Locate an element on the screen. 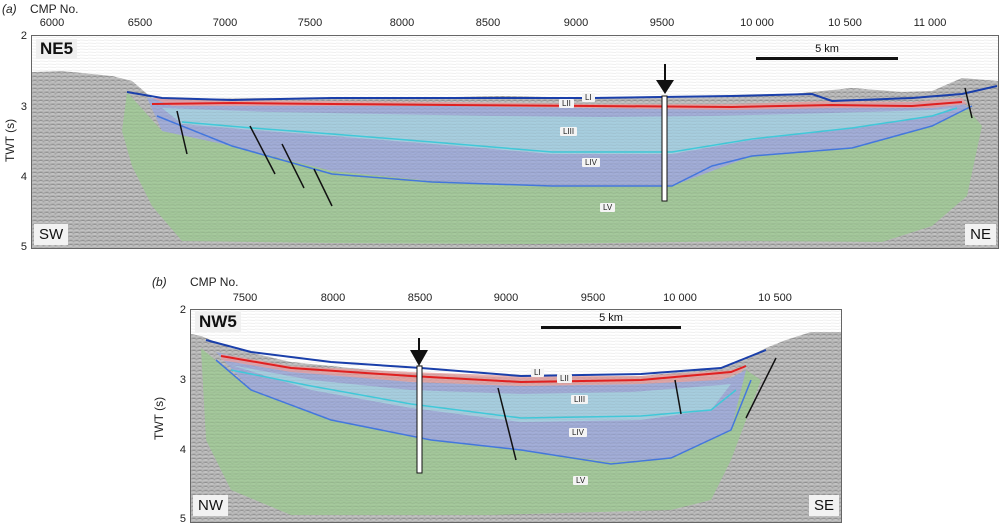 The height and width of the screenshot is (525, 1000). panel-b-left-corner: NW is located at coordinates (210, 505).